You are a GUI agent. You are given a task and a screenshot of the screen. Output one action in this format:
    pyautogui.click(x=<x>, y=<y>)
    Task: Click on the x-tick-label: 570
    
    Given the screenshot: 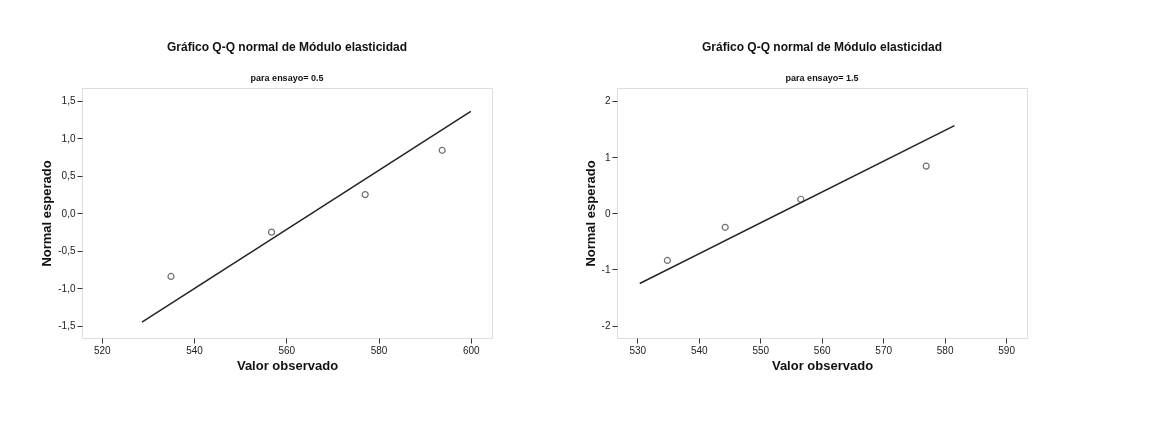 What is the action you would take?
    pyautogui.click(x=884, y=350)
    